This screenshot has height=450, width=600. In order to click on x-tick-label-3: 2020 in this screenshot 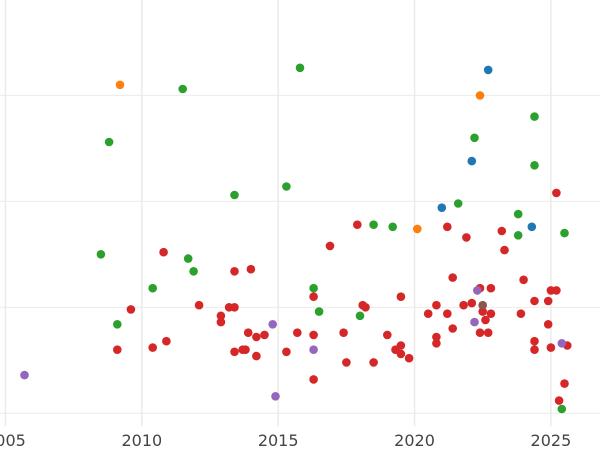, I will do `click(414, 440)`.